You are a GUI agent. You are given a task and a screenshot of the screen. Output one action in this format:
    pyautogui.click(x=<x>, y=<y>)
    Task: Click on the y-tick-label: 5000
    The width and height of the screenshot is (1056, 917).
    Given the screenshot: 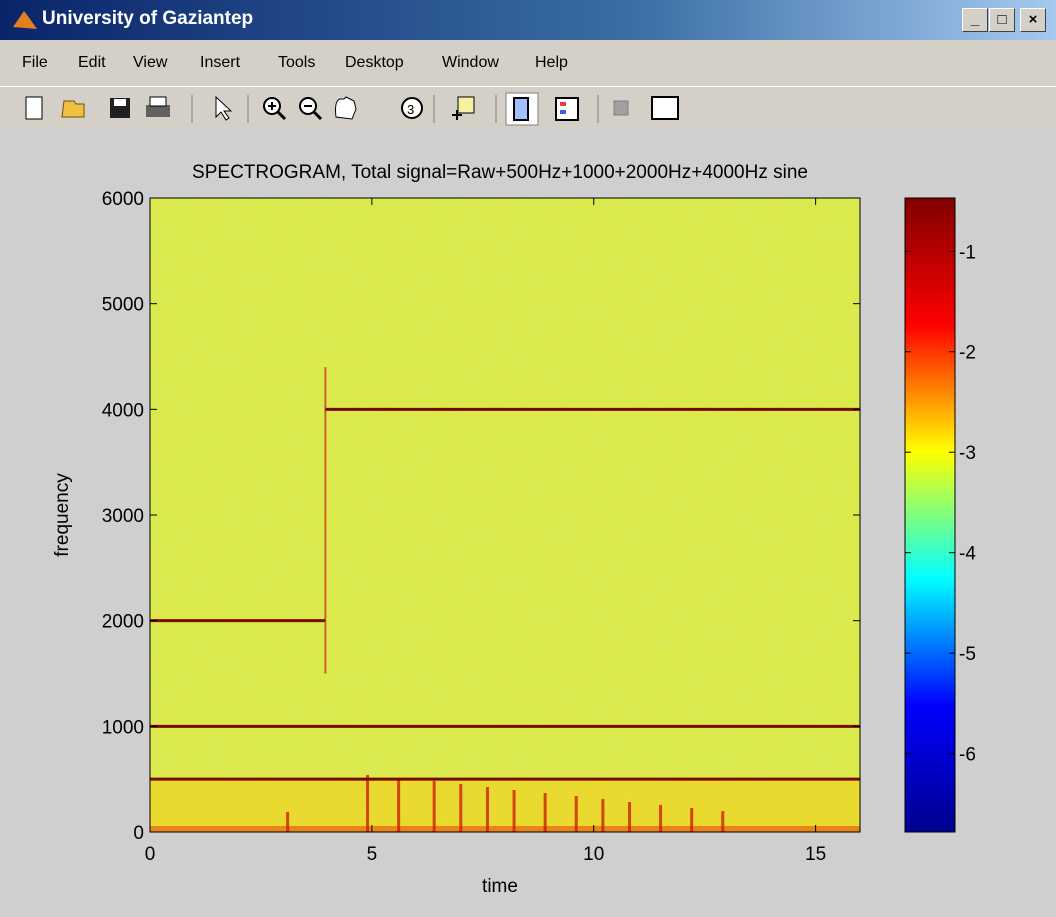 What is the action you would take?
    pyautogui.click(x=123, y=305)
    